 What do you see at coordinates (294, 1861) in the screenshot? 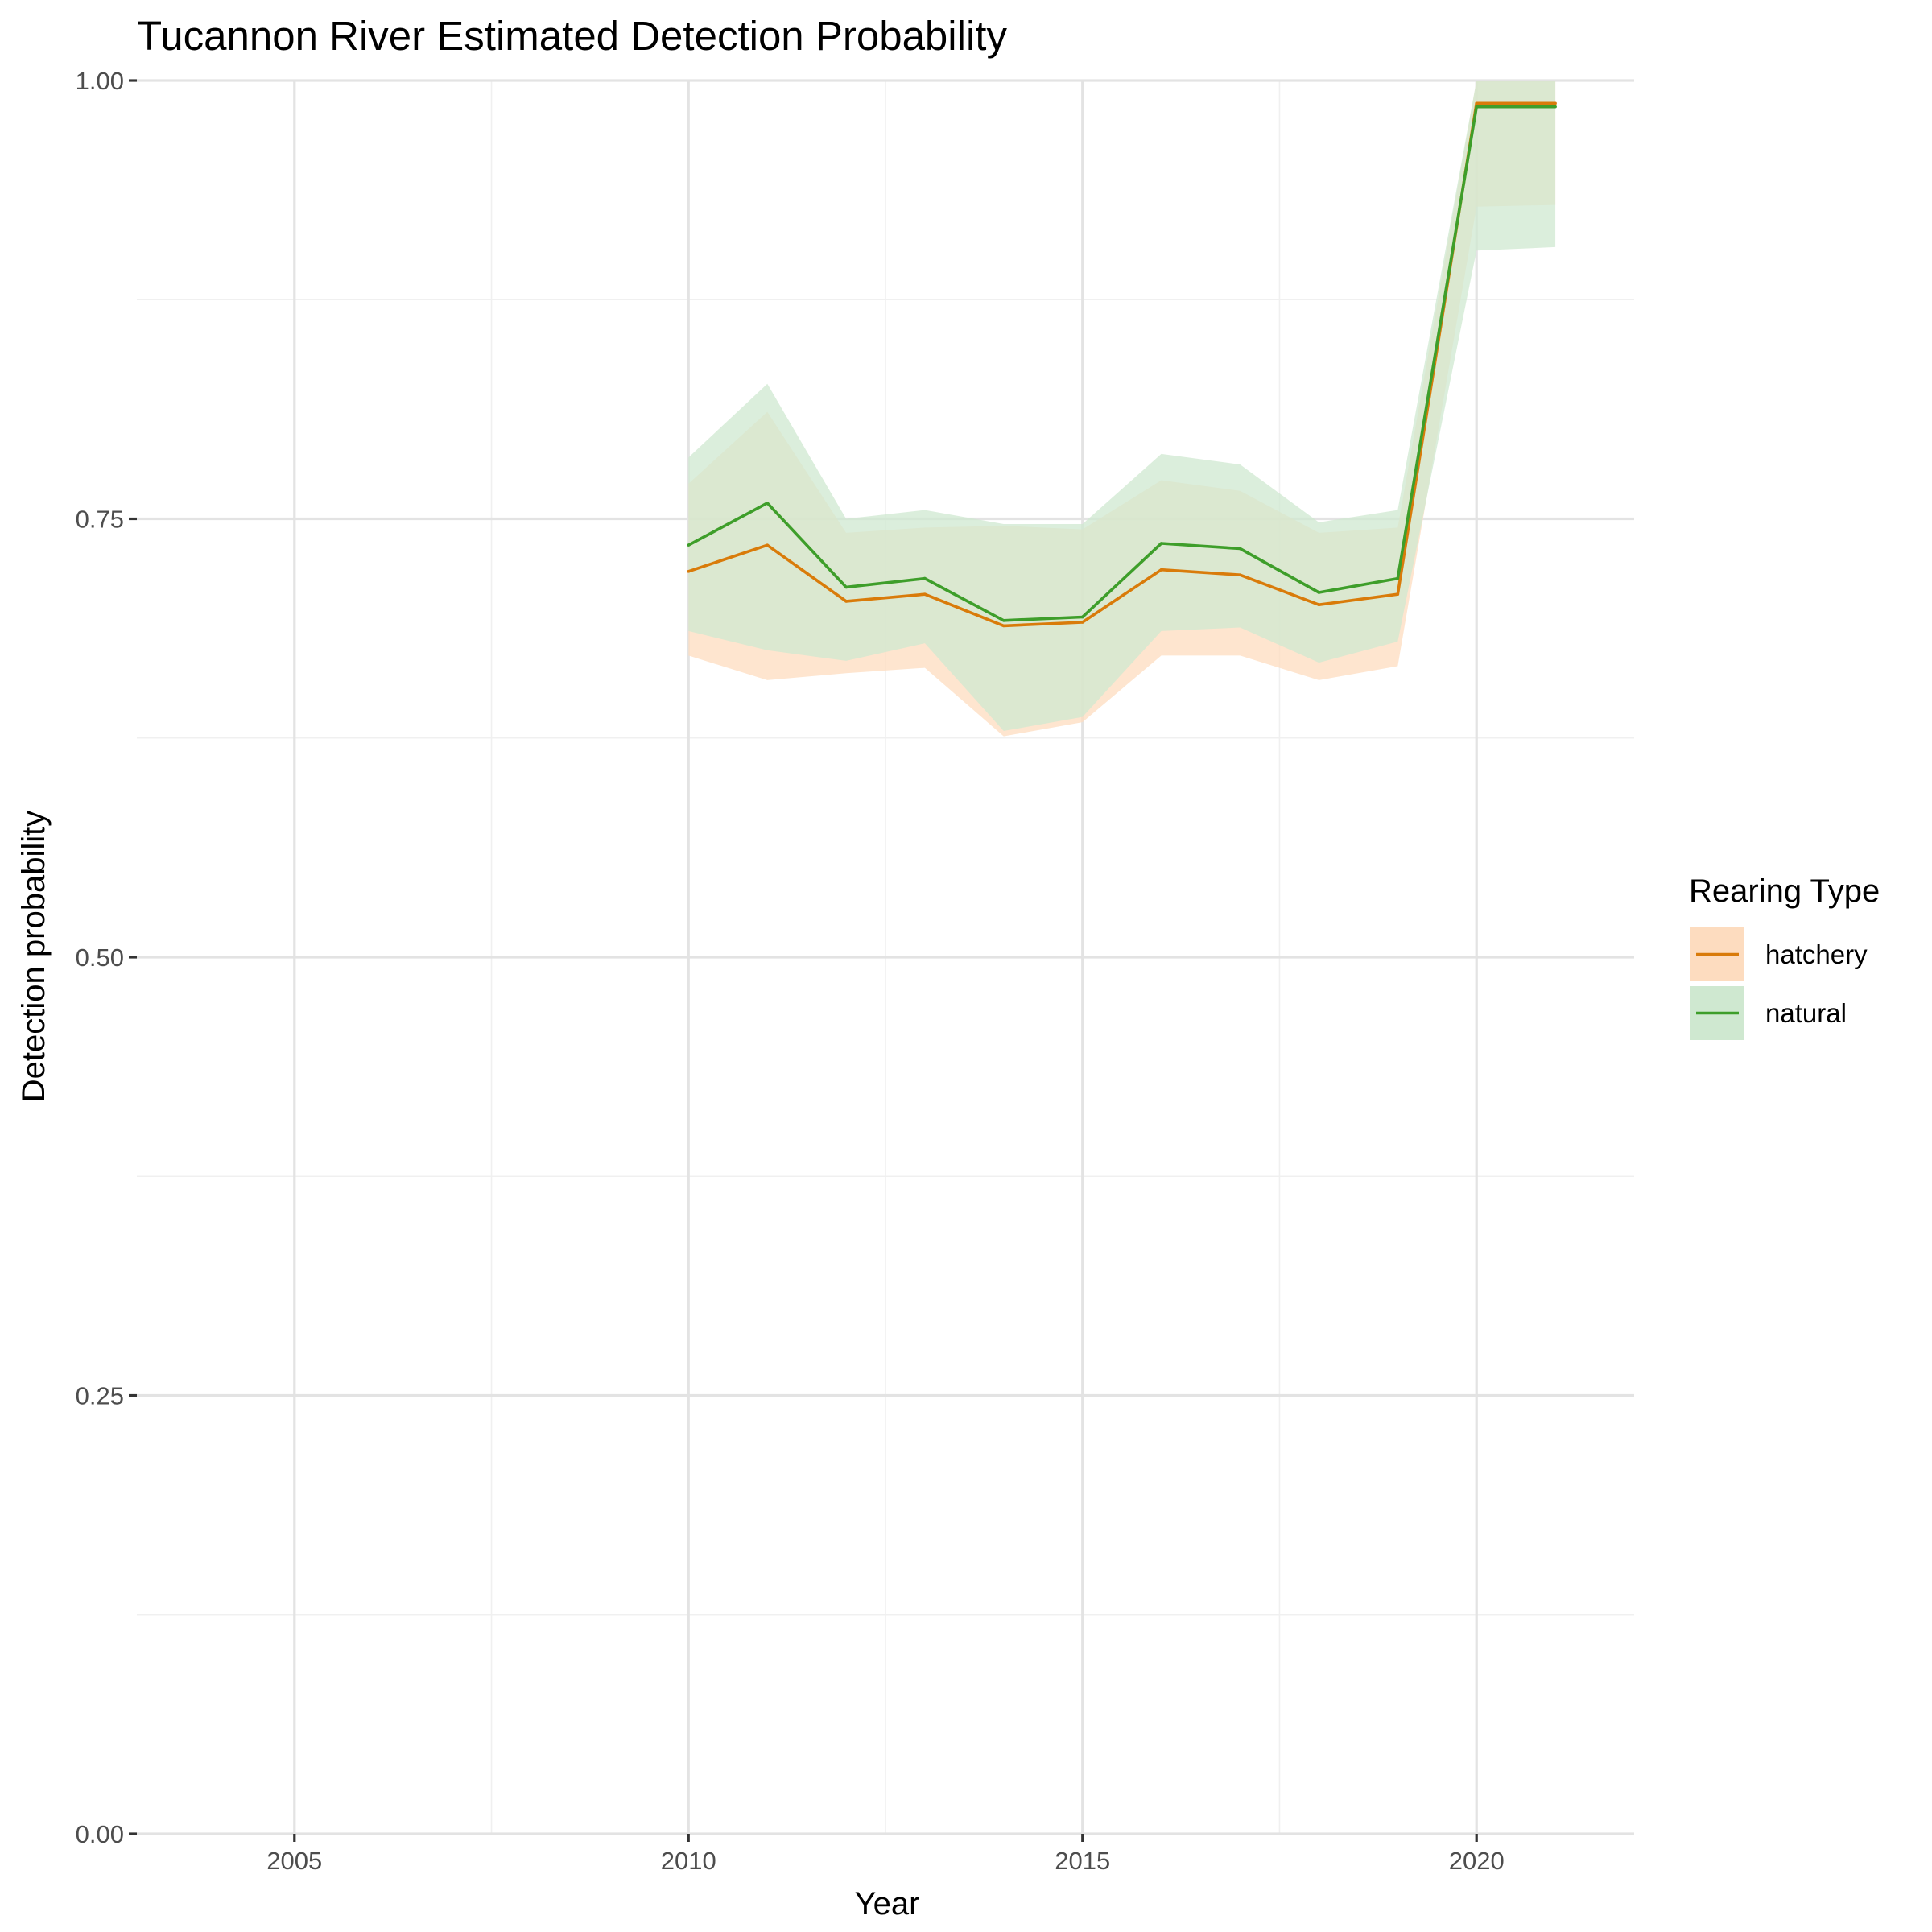
I see `x-tick-label: 2005` at bounding box center [294, 1861].